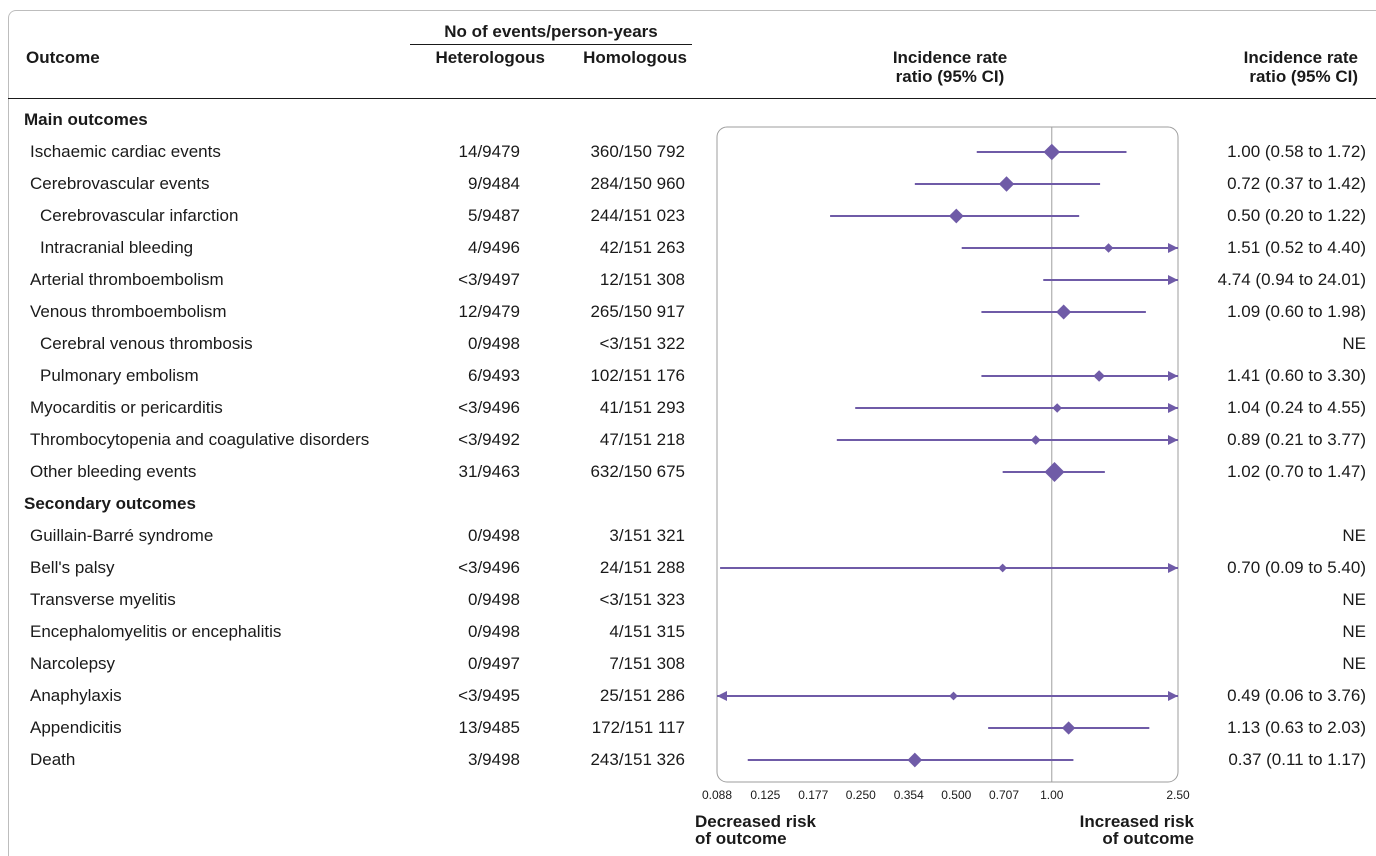 This screenshot has width=1376, height=856. What do you see at coordinates (489, 151) in the screenshot?
I see `heterologous-value: 14/9479` at bounding box center [489, 151].